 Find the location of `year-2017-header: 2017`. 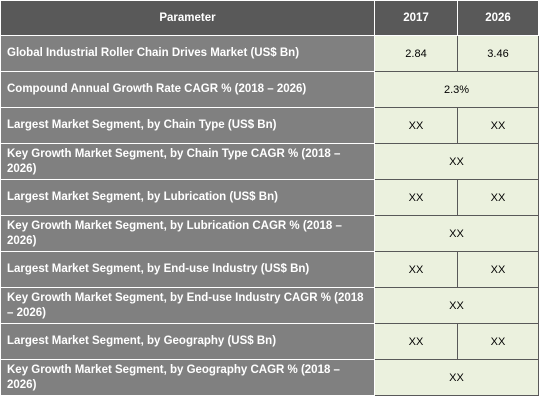

year-2017-header: 2017 is located at coordinates (416, 18).